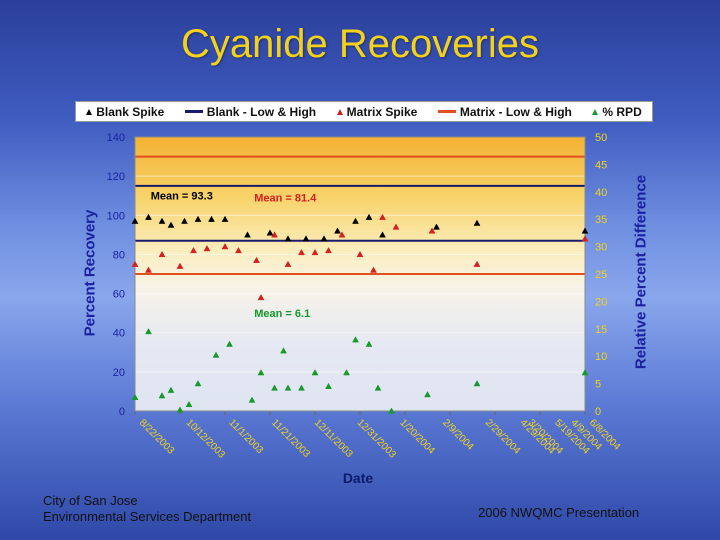 This screenshot has height=540, width=720. I want to click on y2-tick-label: 35, so click(601, 220).